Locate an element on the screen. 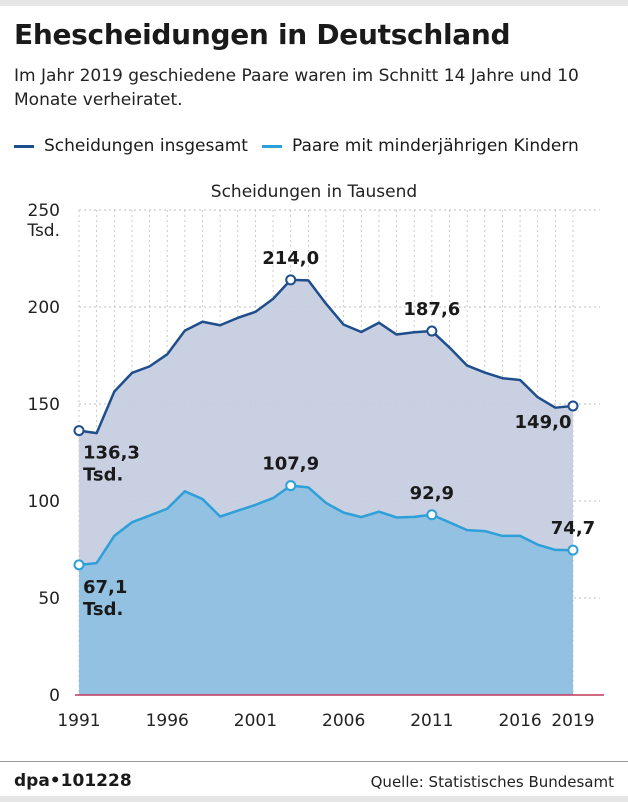  x-tick-label: 1991 is located at coordinates (78, 721).